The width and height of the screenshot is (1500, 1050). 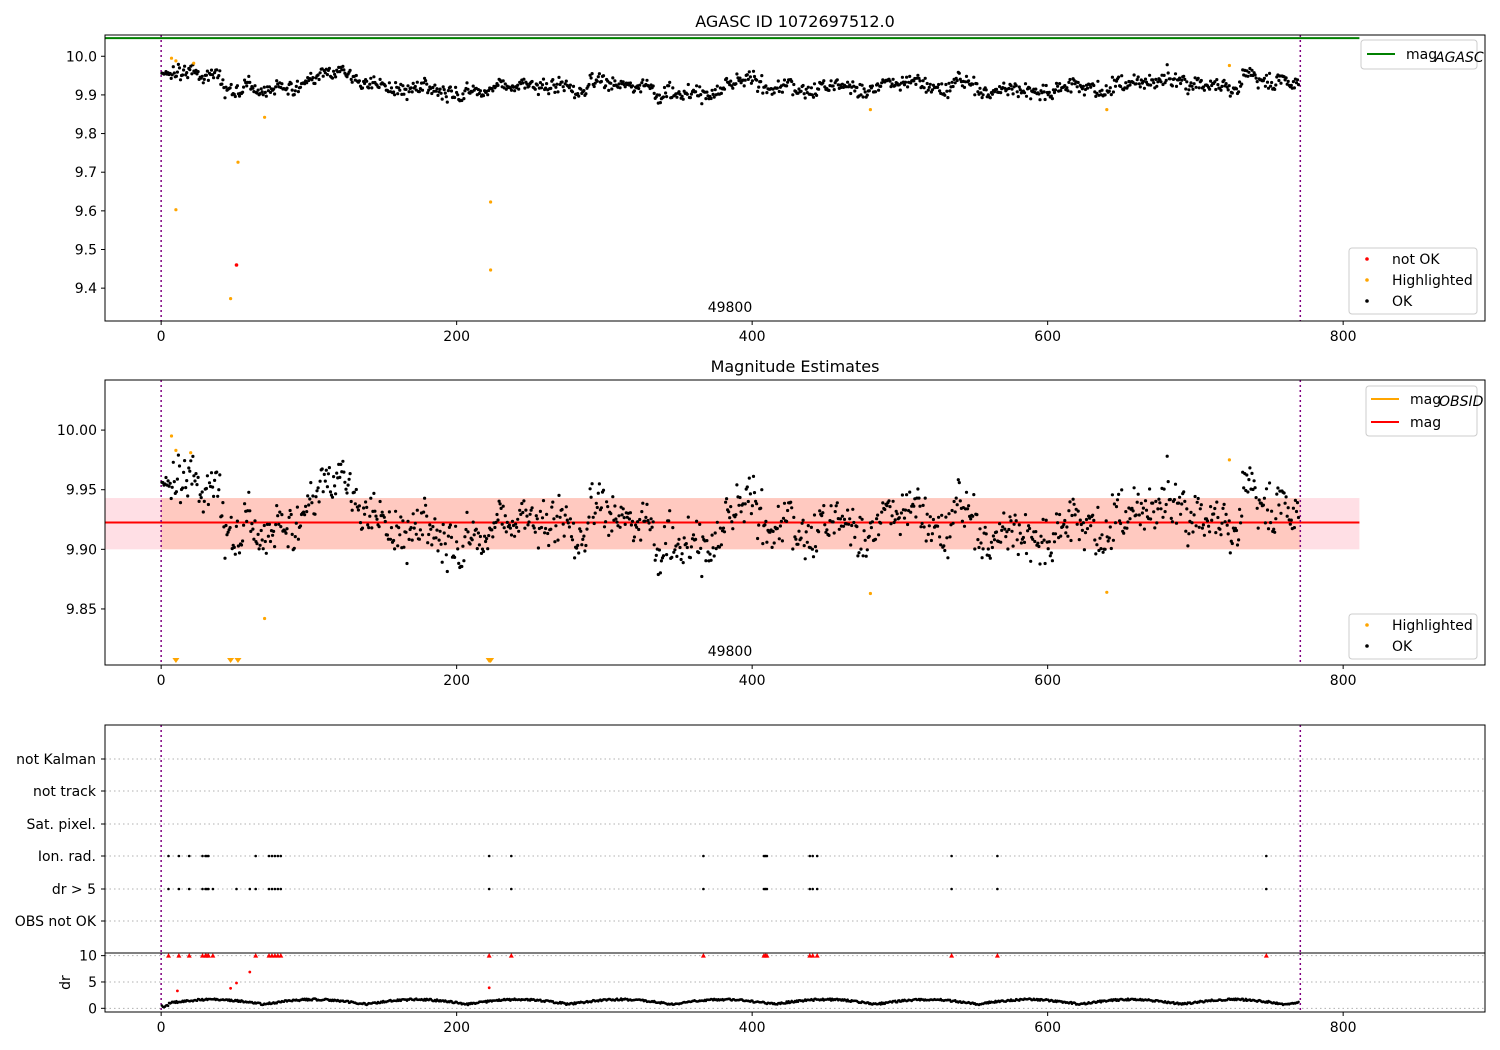 I want to click on flag-point, so click(x=1266, y=856).